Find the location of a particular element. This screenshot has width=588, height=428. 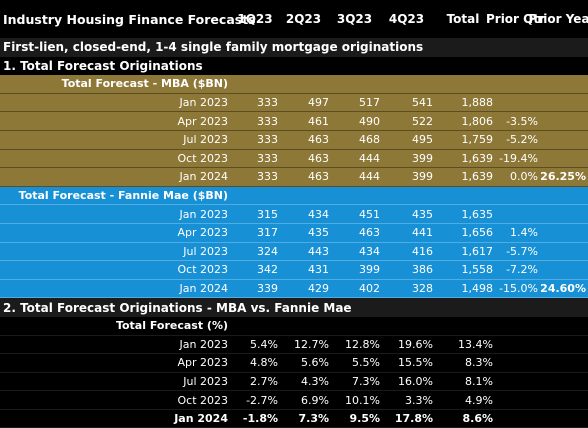

cell-q1: 4.8% is located at coordinates (264, 363).